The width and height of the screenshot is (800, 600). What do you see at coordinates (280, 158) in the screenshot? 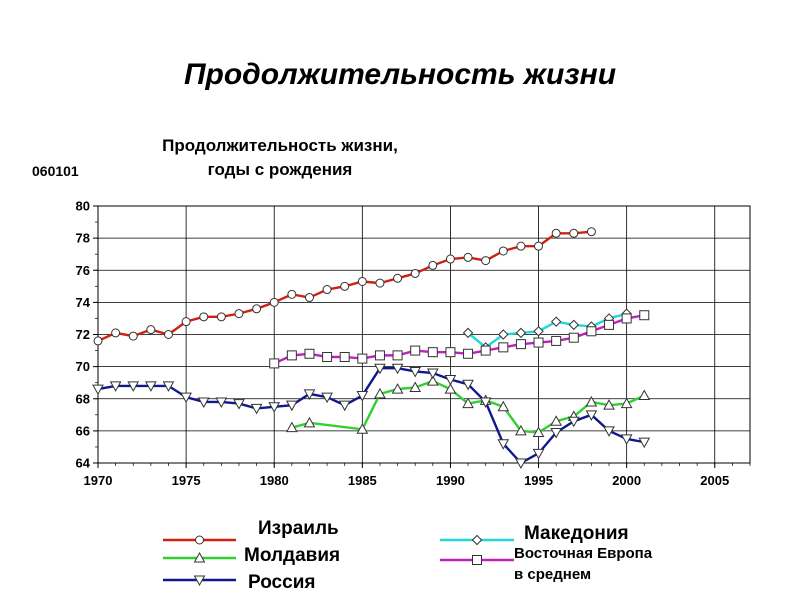
I see `chart-title: Продолжительность жизни, годы с рождения` at bounding box center [280, 158].